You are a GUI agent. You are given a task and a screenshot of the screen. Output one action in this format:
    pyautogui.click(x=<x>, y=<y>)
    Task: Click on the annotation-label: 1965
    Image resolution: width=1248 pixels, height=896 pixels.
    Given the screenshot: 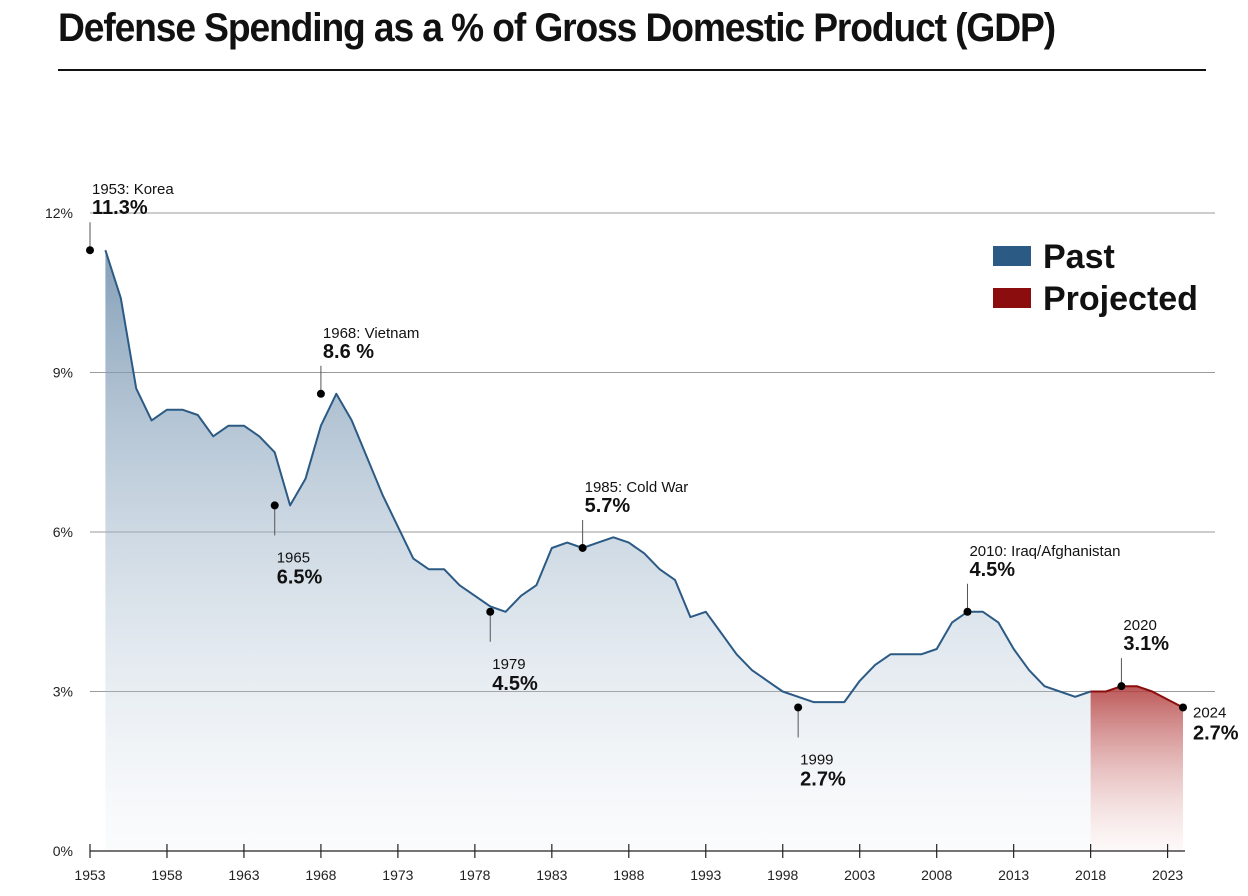 What is the action you would take?
    pyautogui.click(x=293, y=557)
    